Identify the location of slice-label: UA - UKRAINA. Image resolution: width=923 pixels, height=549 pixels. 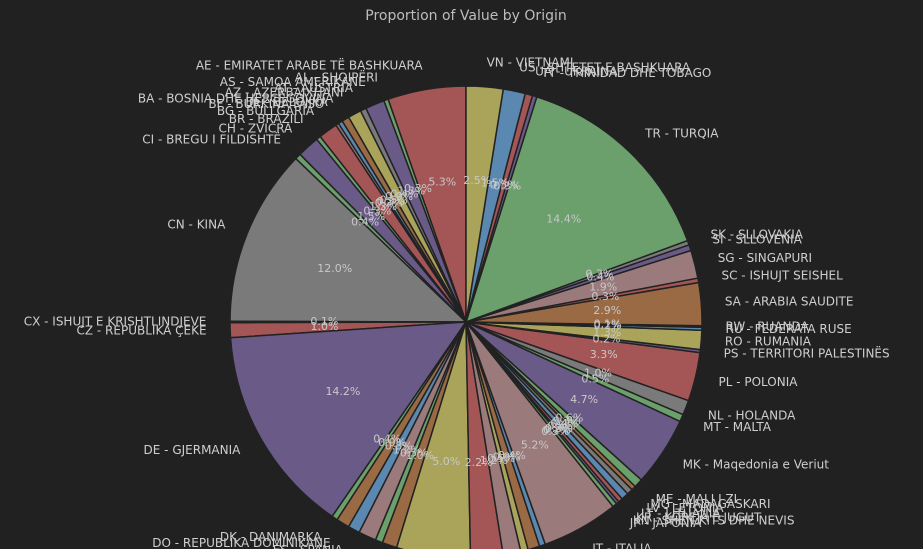
(576, 71).